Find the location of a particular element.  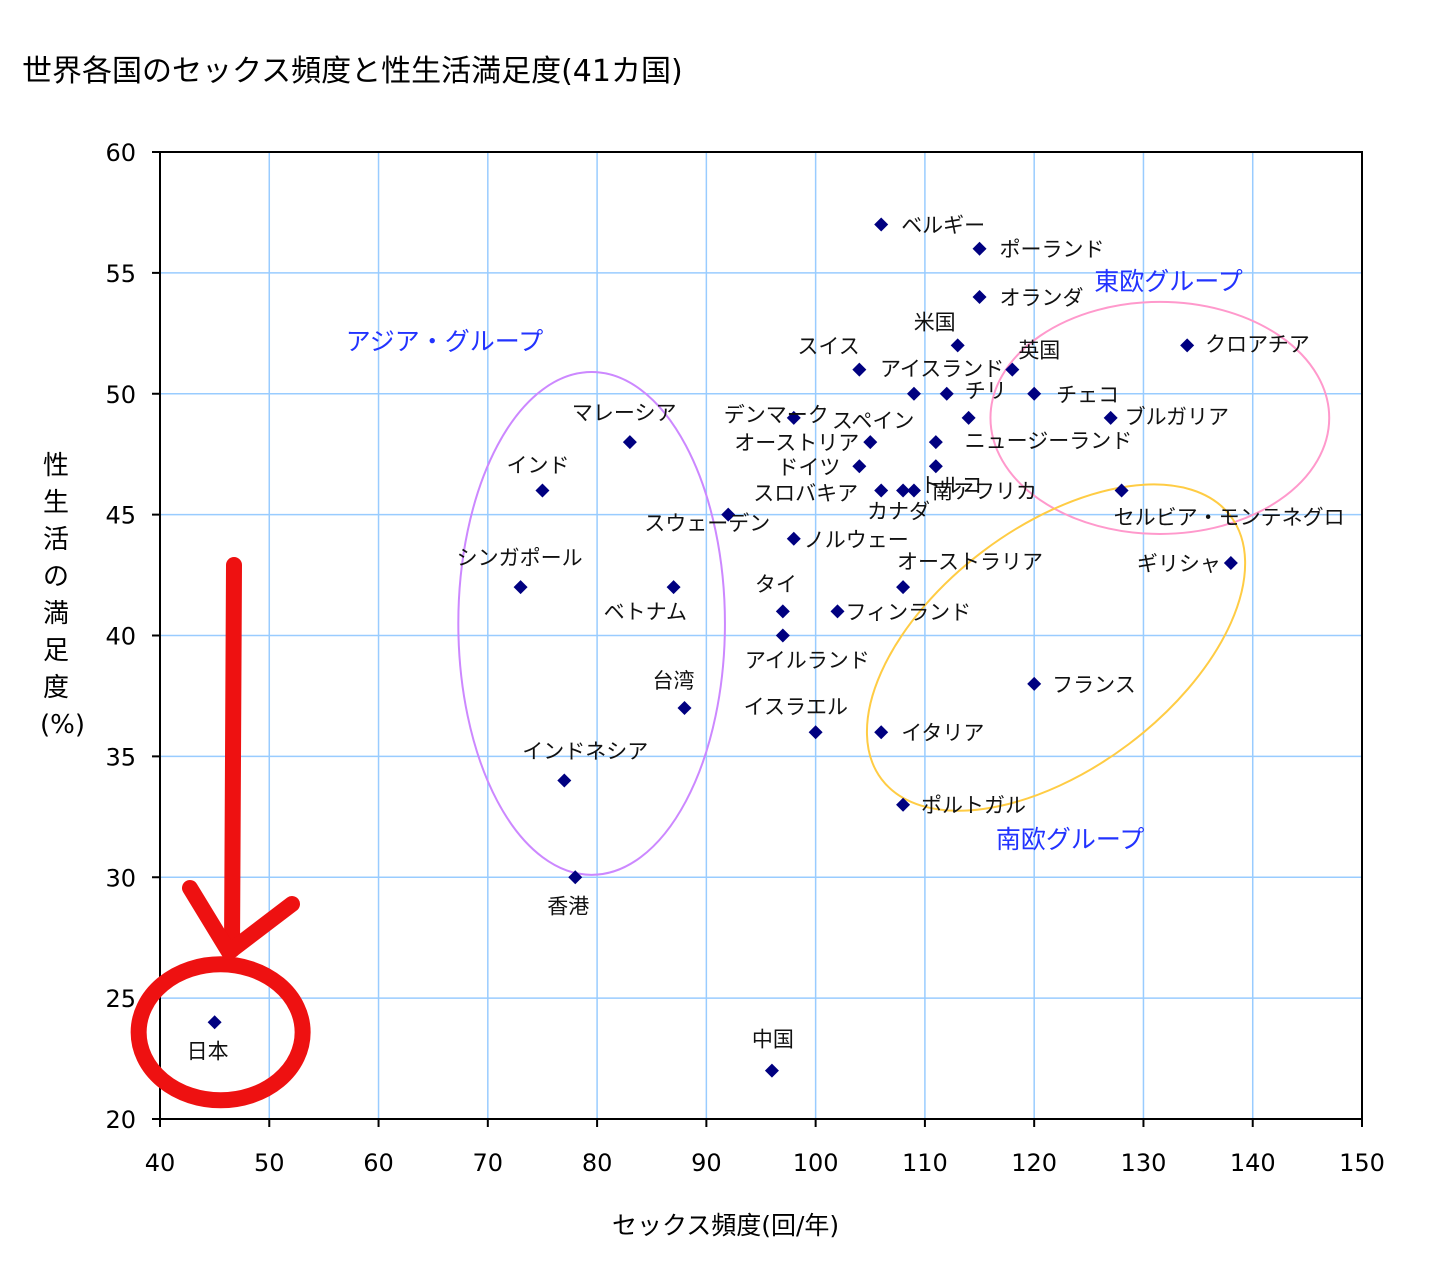

point-label-スイス: スイス is located at coordinates (828, 347).